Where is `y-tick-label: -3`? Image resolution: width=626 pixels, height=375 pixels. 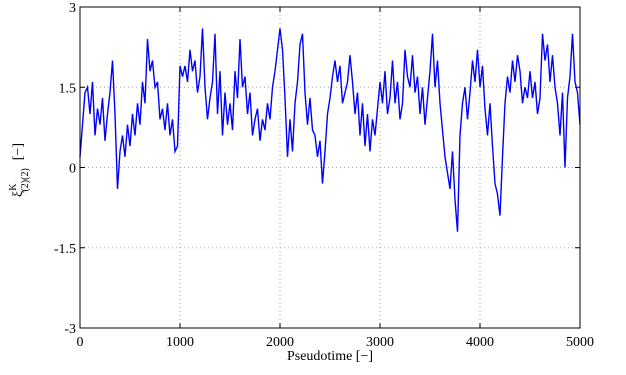
y-tick-label: -3 is located at coordinates (70, 329).